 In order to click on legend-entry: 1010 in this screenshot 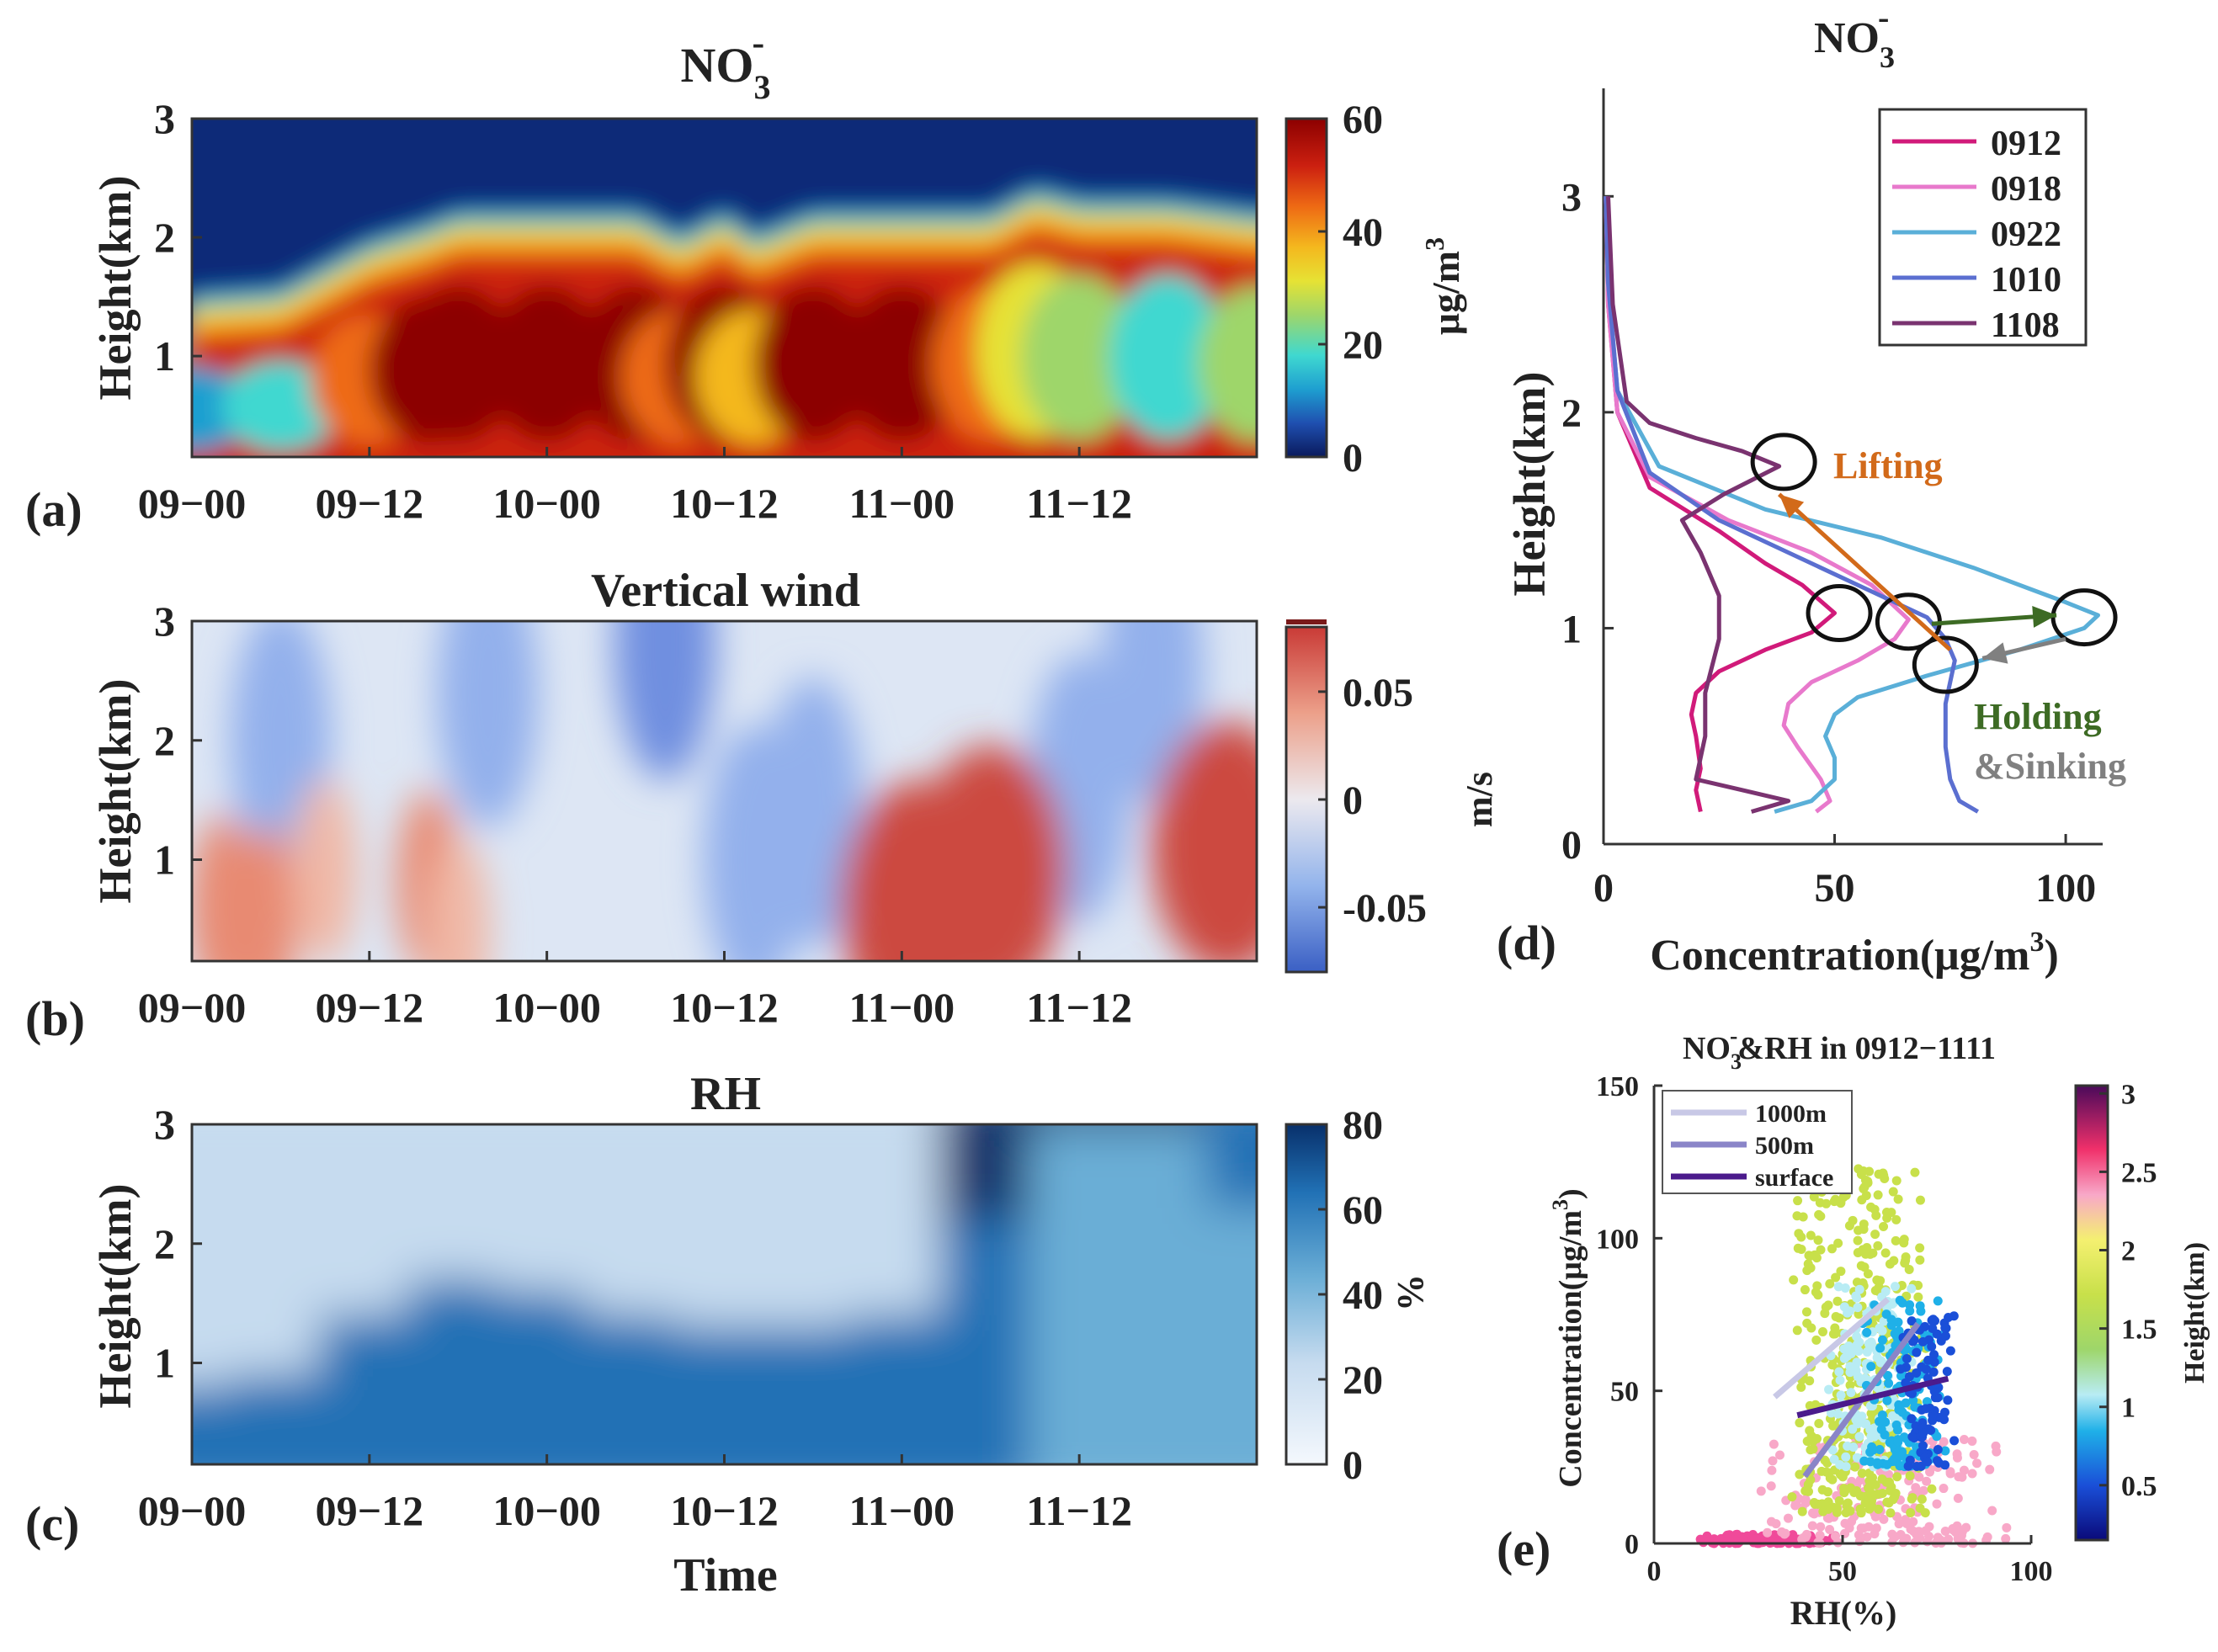, I will do `click(2026, 280)`.